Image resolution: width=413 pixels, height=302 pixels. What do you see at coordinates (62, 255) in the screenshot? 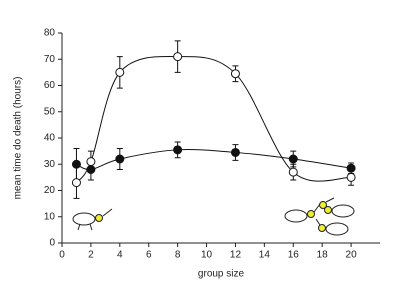
I see `x-tick-label: 0` at bounding box center [62, 255].